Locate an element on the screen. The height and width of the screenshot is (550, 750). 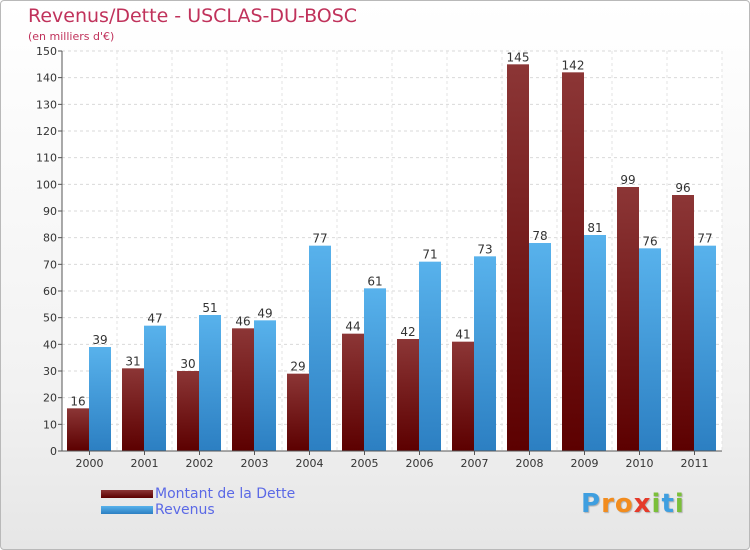
legend-label-debt: Montant de la Dette is located at coordinates (225, 494).